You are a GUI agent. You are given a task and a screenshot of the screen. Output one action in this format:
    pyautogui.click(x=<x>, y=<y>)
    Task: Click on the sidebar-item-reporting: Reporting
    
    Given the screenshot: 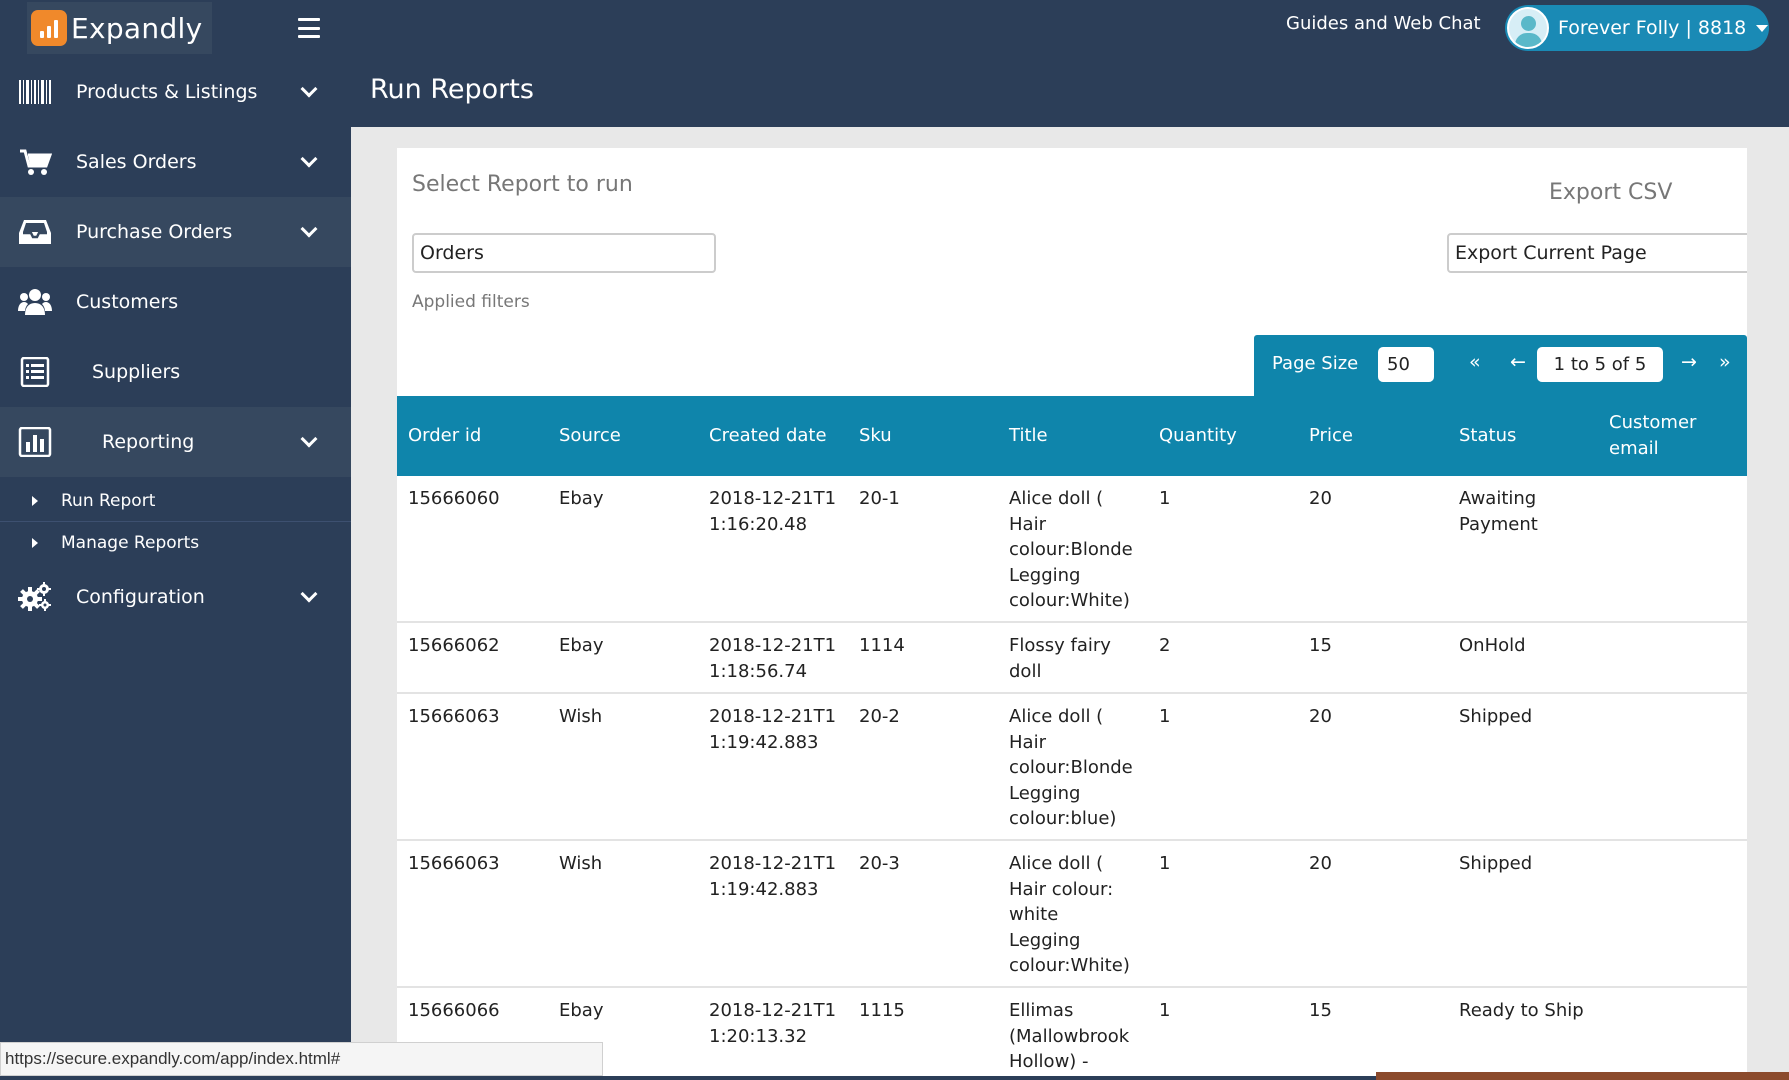 What is the action you would take?
    pyautogui.click(x=175, y=442)
    